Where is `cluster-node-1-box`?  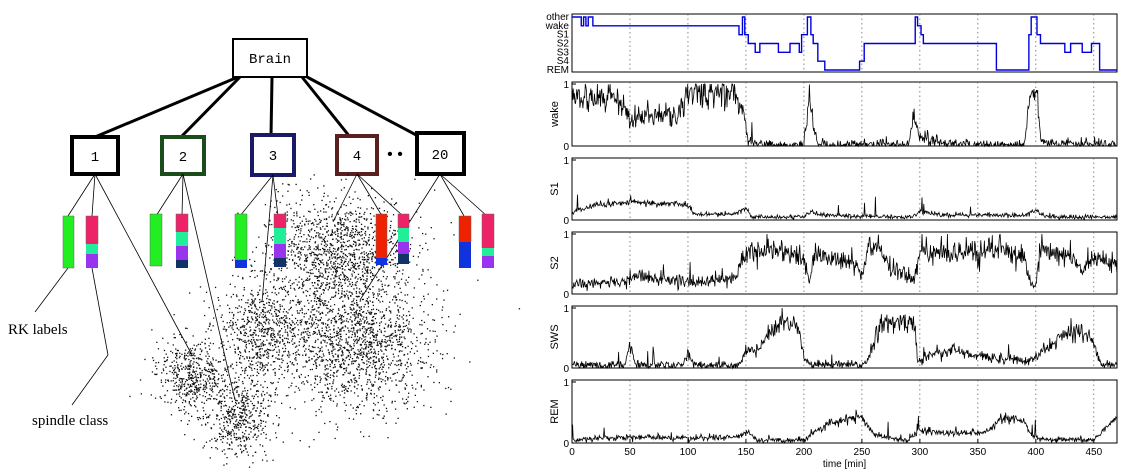
cluster-node-1-box is located at coordinates (95, 155).